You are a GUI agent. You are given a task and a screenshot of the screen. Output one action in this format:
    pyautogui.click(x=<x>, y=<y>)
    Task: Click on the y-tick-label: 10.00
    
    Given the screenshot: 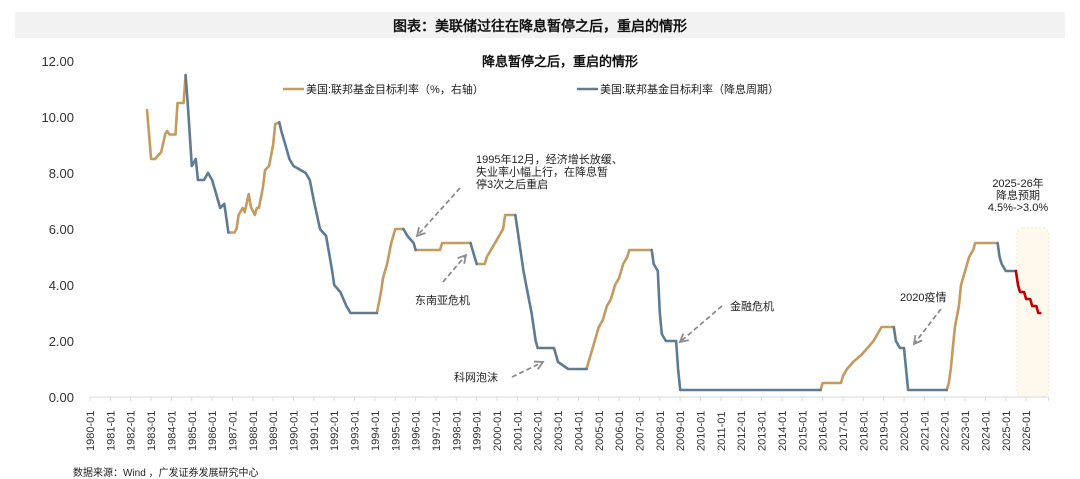 What is the action you would take?
    pyautogui.click(x=57, y=117)
    